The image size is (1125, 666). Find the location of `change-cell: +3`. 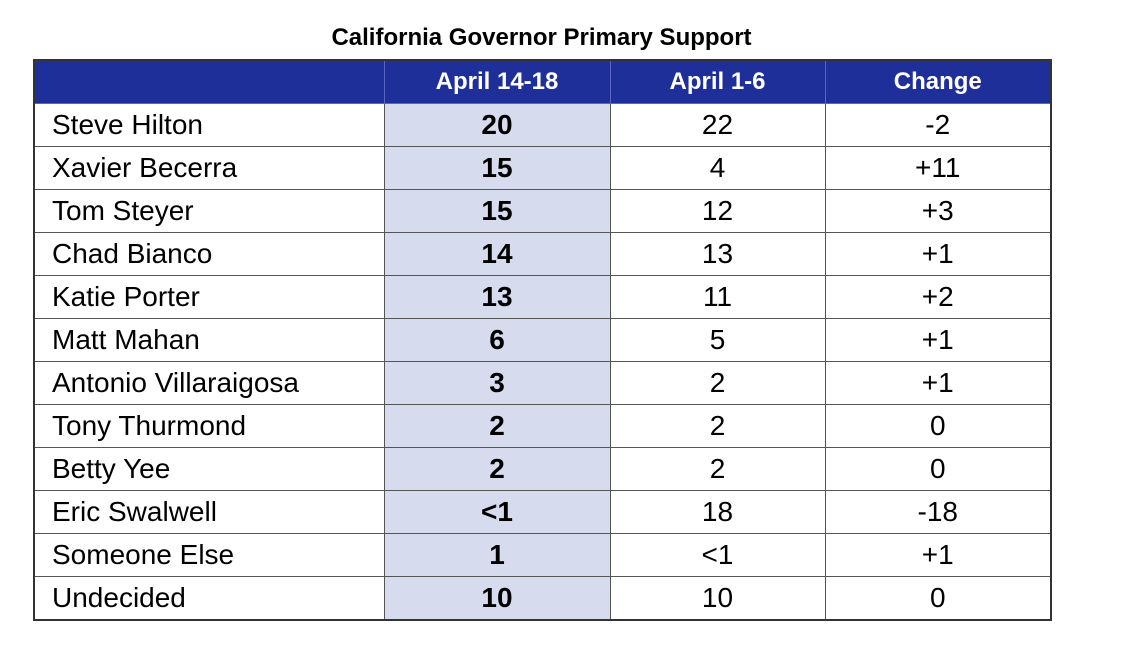

change-cell: +3 is located at coordinates (938, 211).